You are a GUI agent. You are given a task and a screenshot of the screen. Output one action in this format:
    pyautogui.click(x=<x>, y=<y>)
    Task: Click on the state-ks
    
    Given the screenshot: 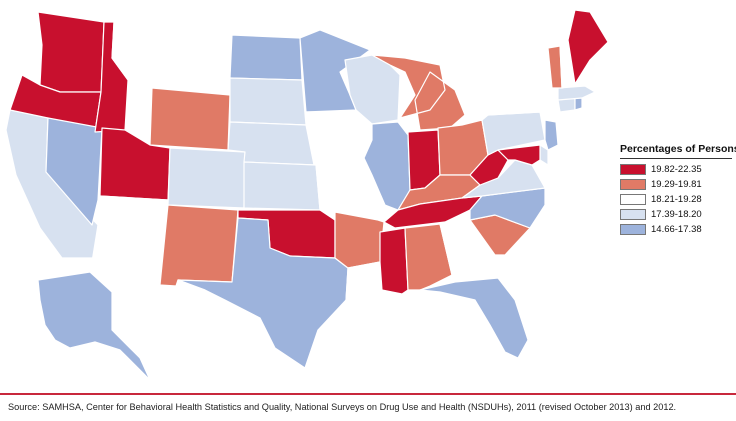 What is the action you would take?
    pyautogui.click(x=282, y=186)
    